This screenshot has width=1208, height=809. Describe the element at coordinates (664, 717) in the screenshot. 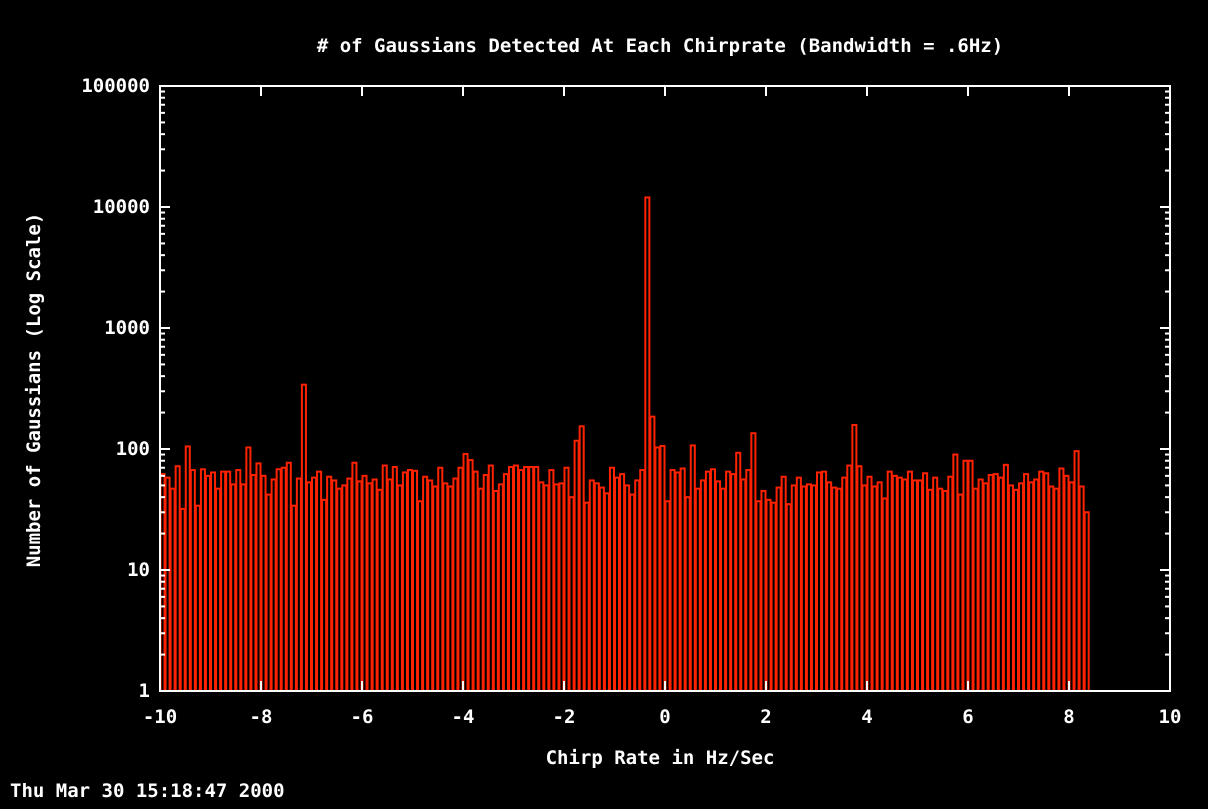

I see `x-tick-label: 0` at that location.